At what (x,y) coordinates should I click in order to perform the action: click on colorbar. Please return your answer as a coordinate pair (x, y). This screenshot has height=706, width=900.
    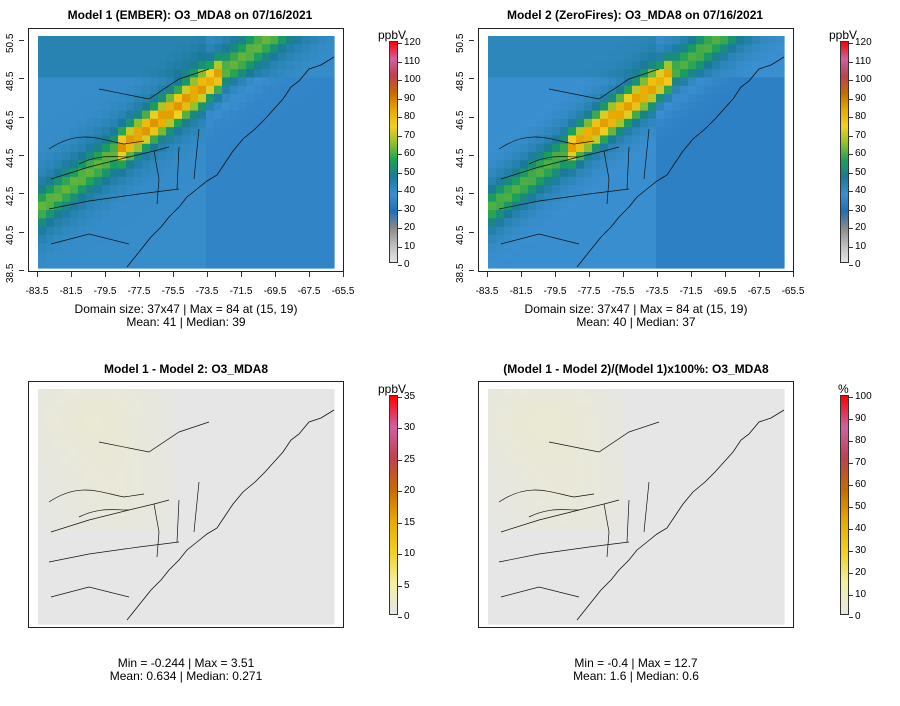
    Looking at the image, I should click on (844, 505).